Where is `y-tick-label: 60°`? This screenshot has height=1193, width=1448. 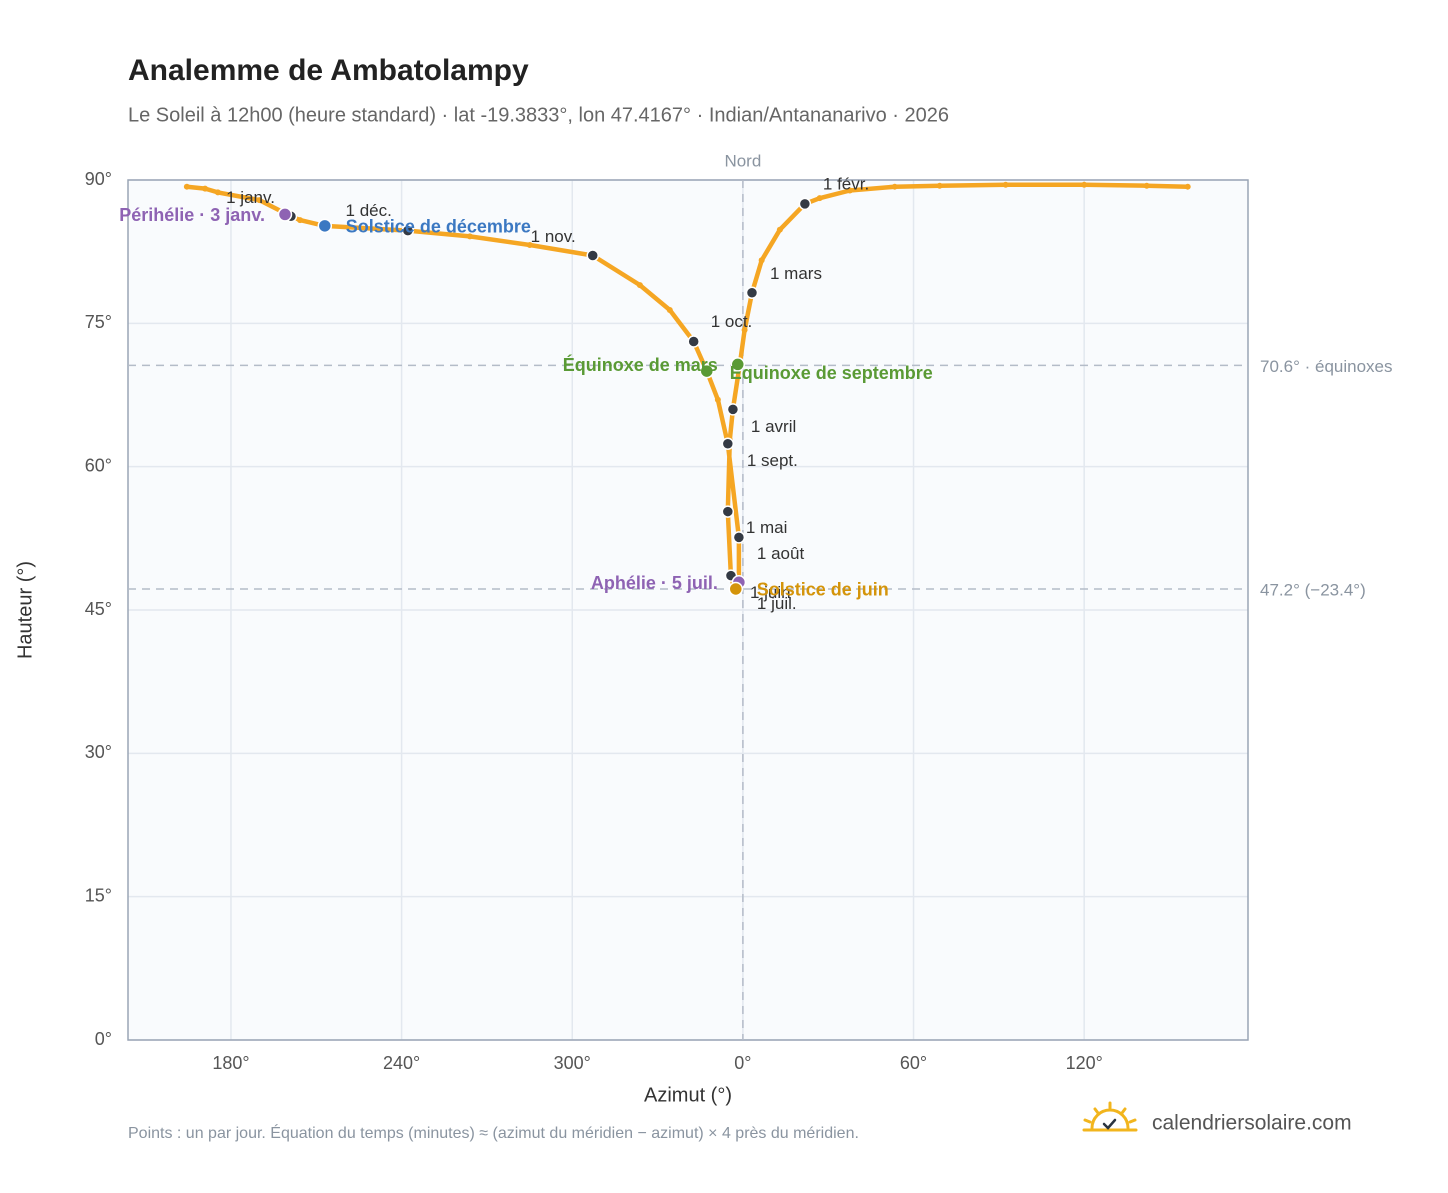
y-tick-label: 60° is located at coordinates (98, 465).